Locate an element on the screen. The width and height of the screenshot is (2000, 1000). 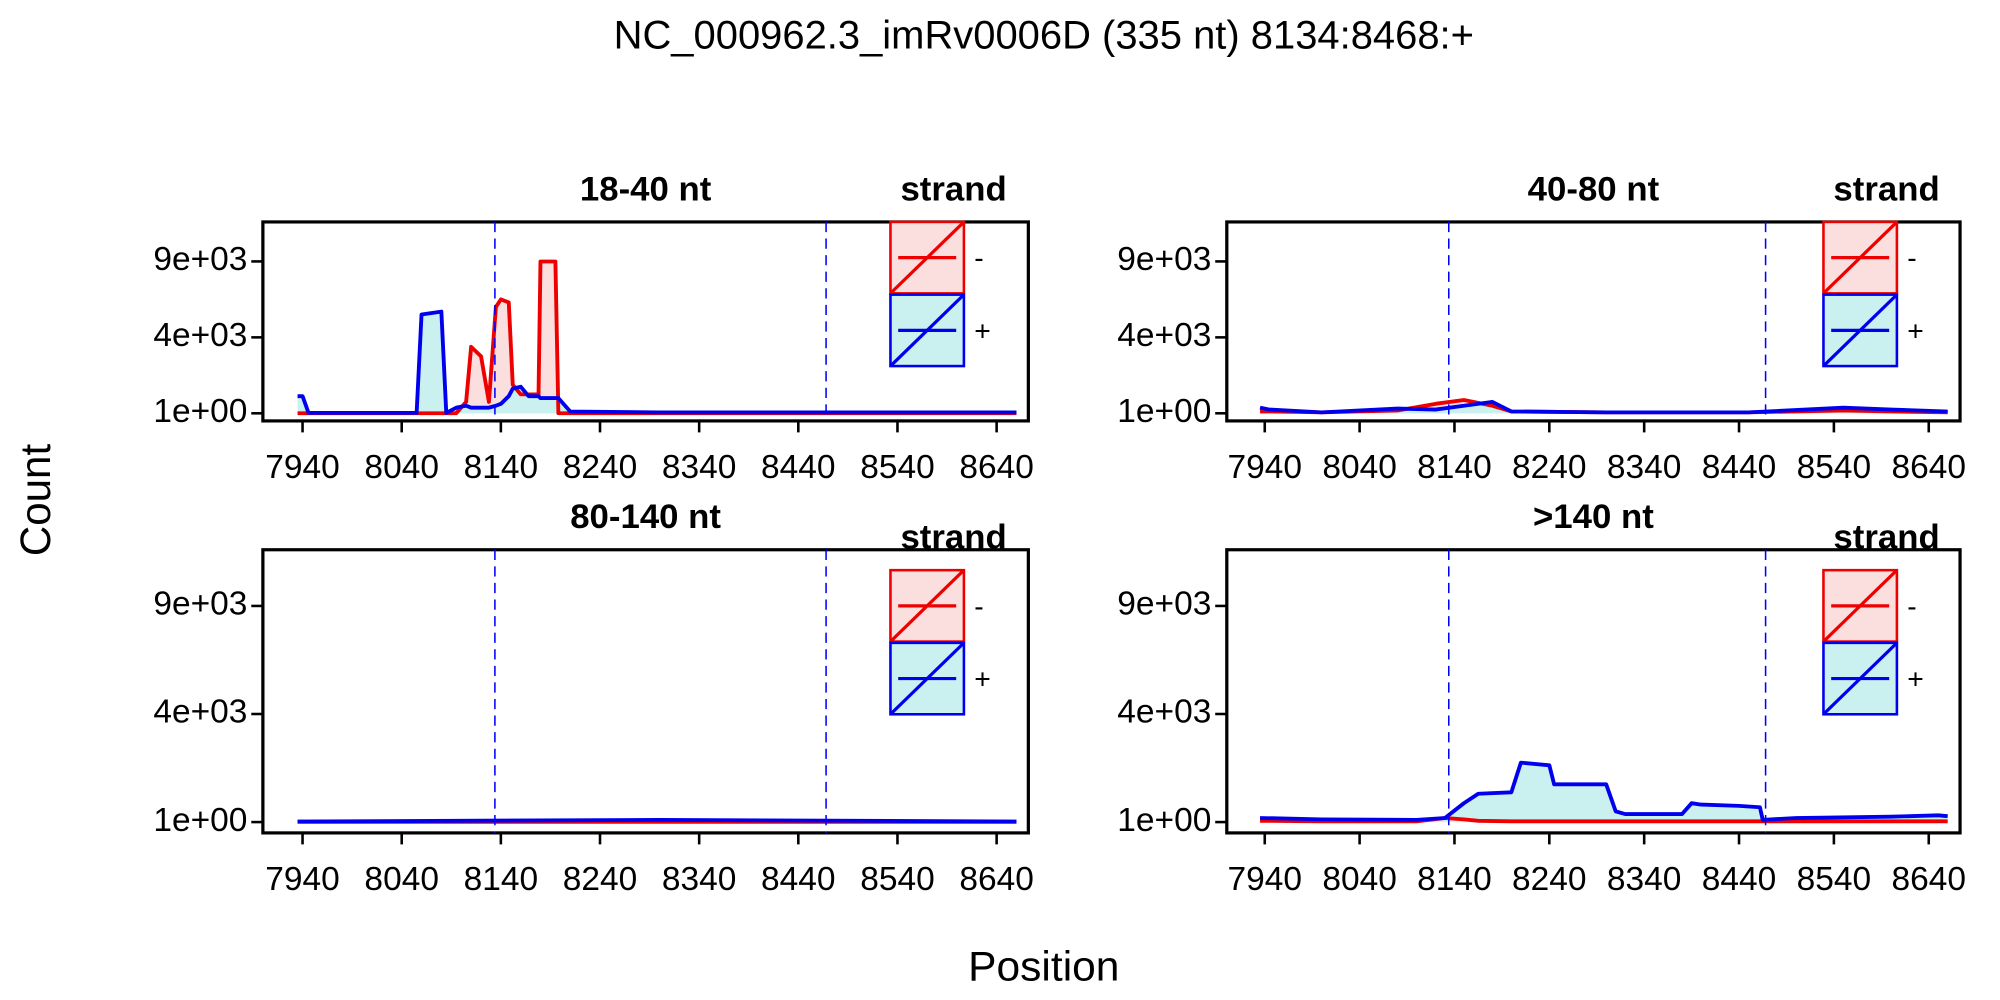
y-axis-label: Count is located at coordinates (35, 500).